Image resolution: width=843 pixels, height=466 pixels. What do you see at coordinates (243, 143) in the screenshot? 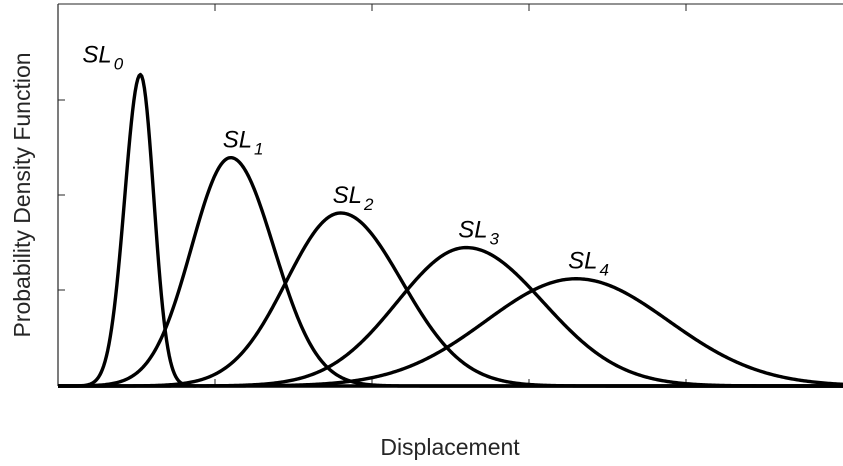
I see `series-label-sl1: SL 1` at bounding box center [243, 143].